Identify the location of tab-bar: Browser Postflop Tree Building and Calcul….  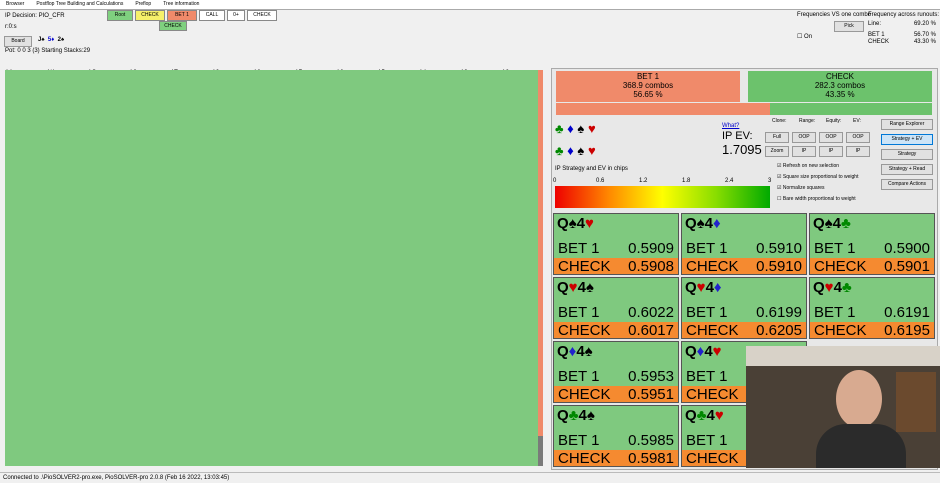
(470, 5).